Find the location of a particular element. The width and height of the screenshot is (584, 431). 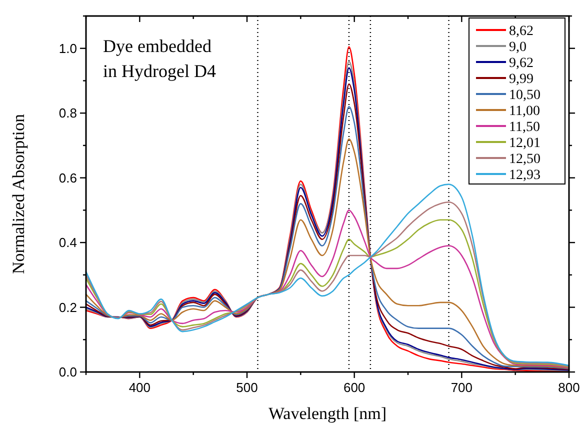

y-tick-label: 0.8 is located at coordinates (67, 113).